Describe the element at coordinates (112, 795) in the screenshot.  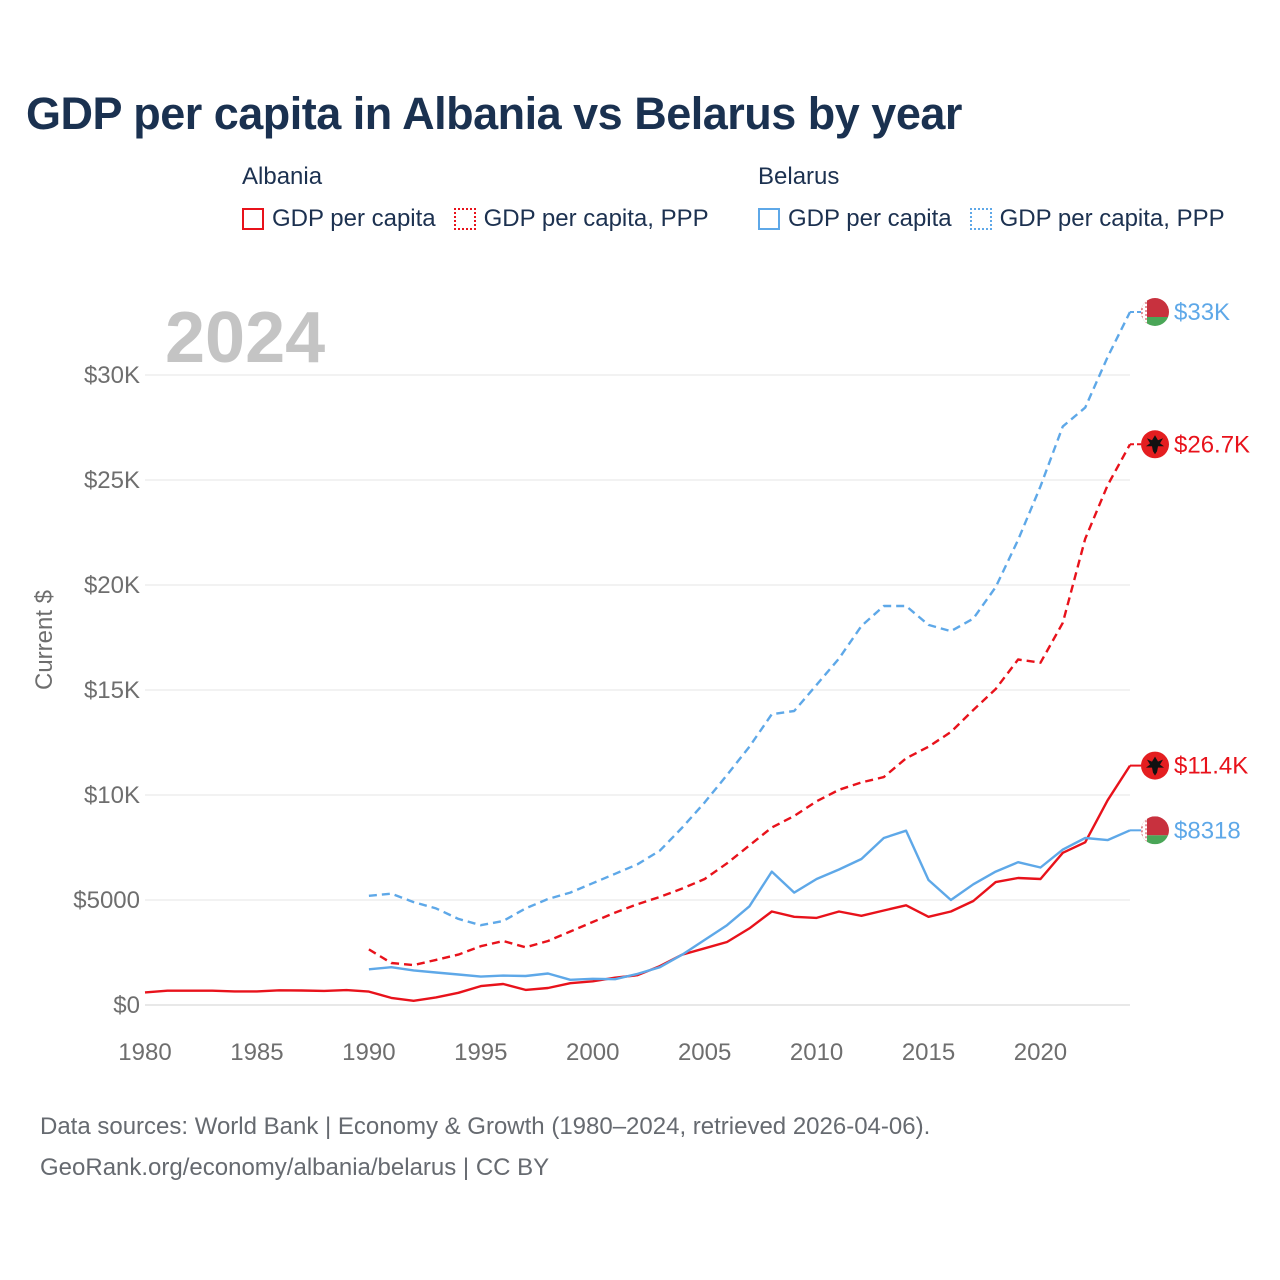
I see `y-tick-label: $10K` at that location.